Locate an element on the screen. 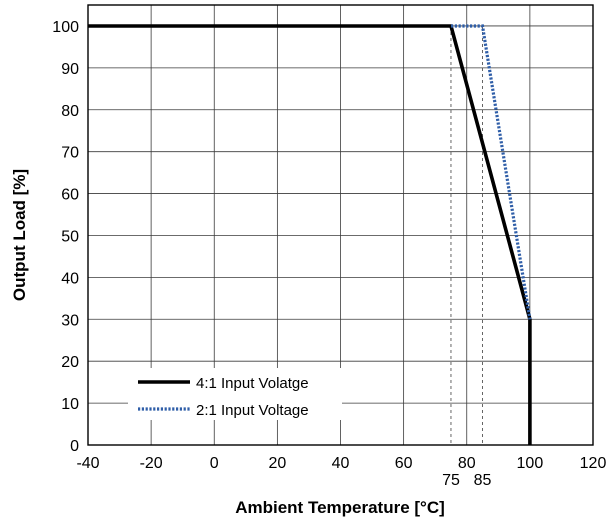  y-tick-label: 10 is located at coordinates (70, 404).